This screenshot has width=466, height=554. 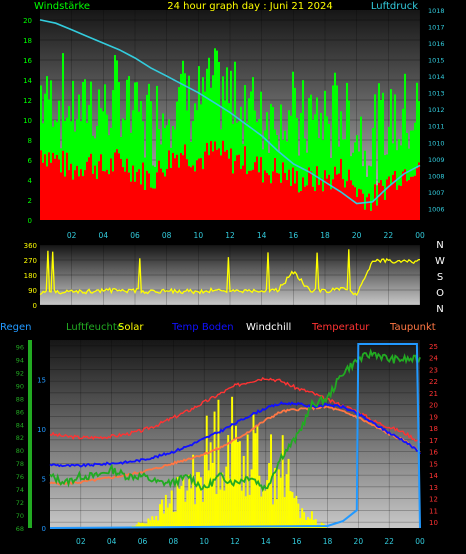 I want to click on temperature-tick-label: 10, so click(x=433, y=523).